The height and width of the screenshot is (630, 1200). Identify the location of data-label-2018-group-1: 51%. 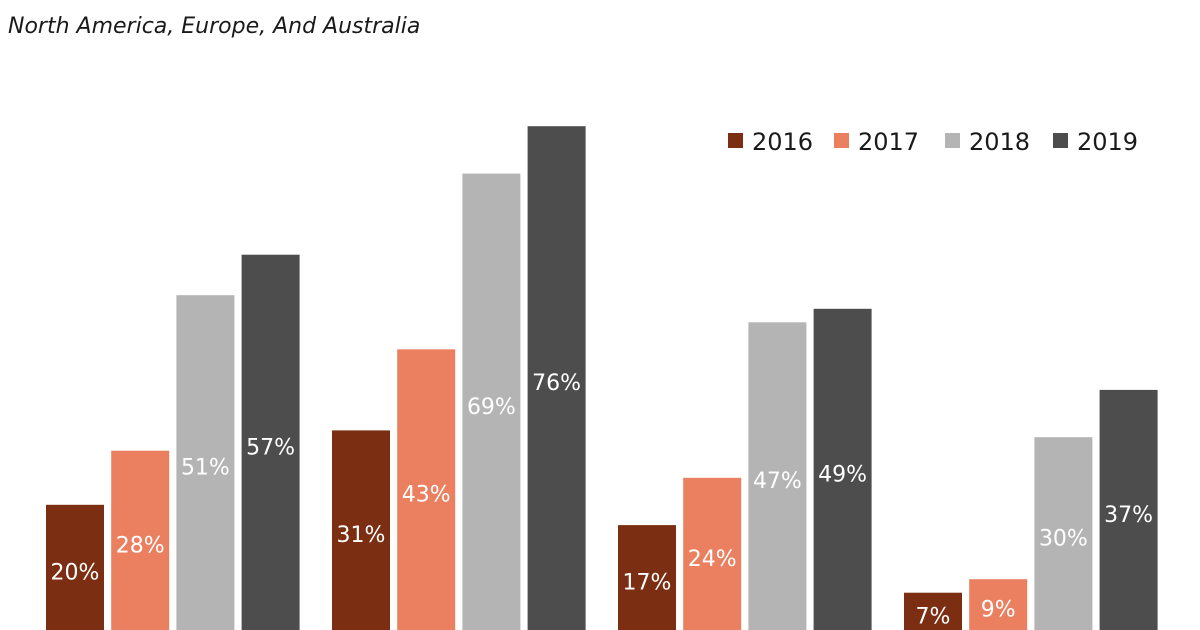
(205, 468).